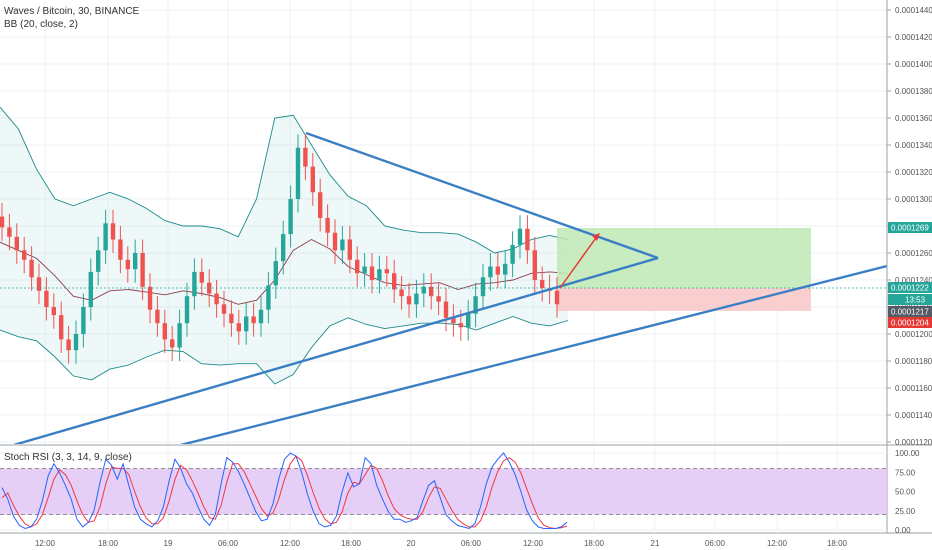  What do you see at coordinates (913, 199) in the screenshot?
I see `price-axis-tick: 0.0001300` at bounding box center [913, 199].